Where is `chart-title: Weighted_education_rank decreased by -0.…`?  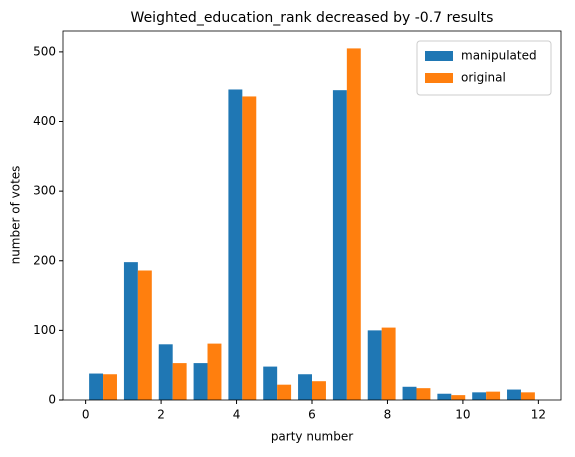
chart-title: Weighted_education_rank decreased by -0.… is located at coordinates (312, 18).